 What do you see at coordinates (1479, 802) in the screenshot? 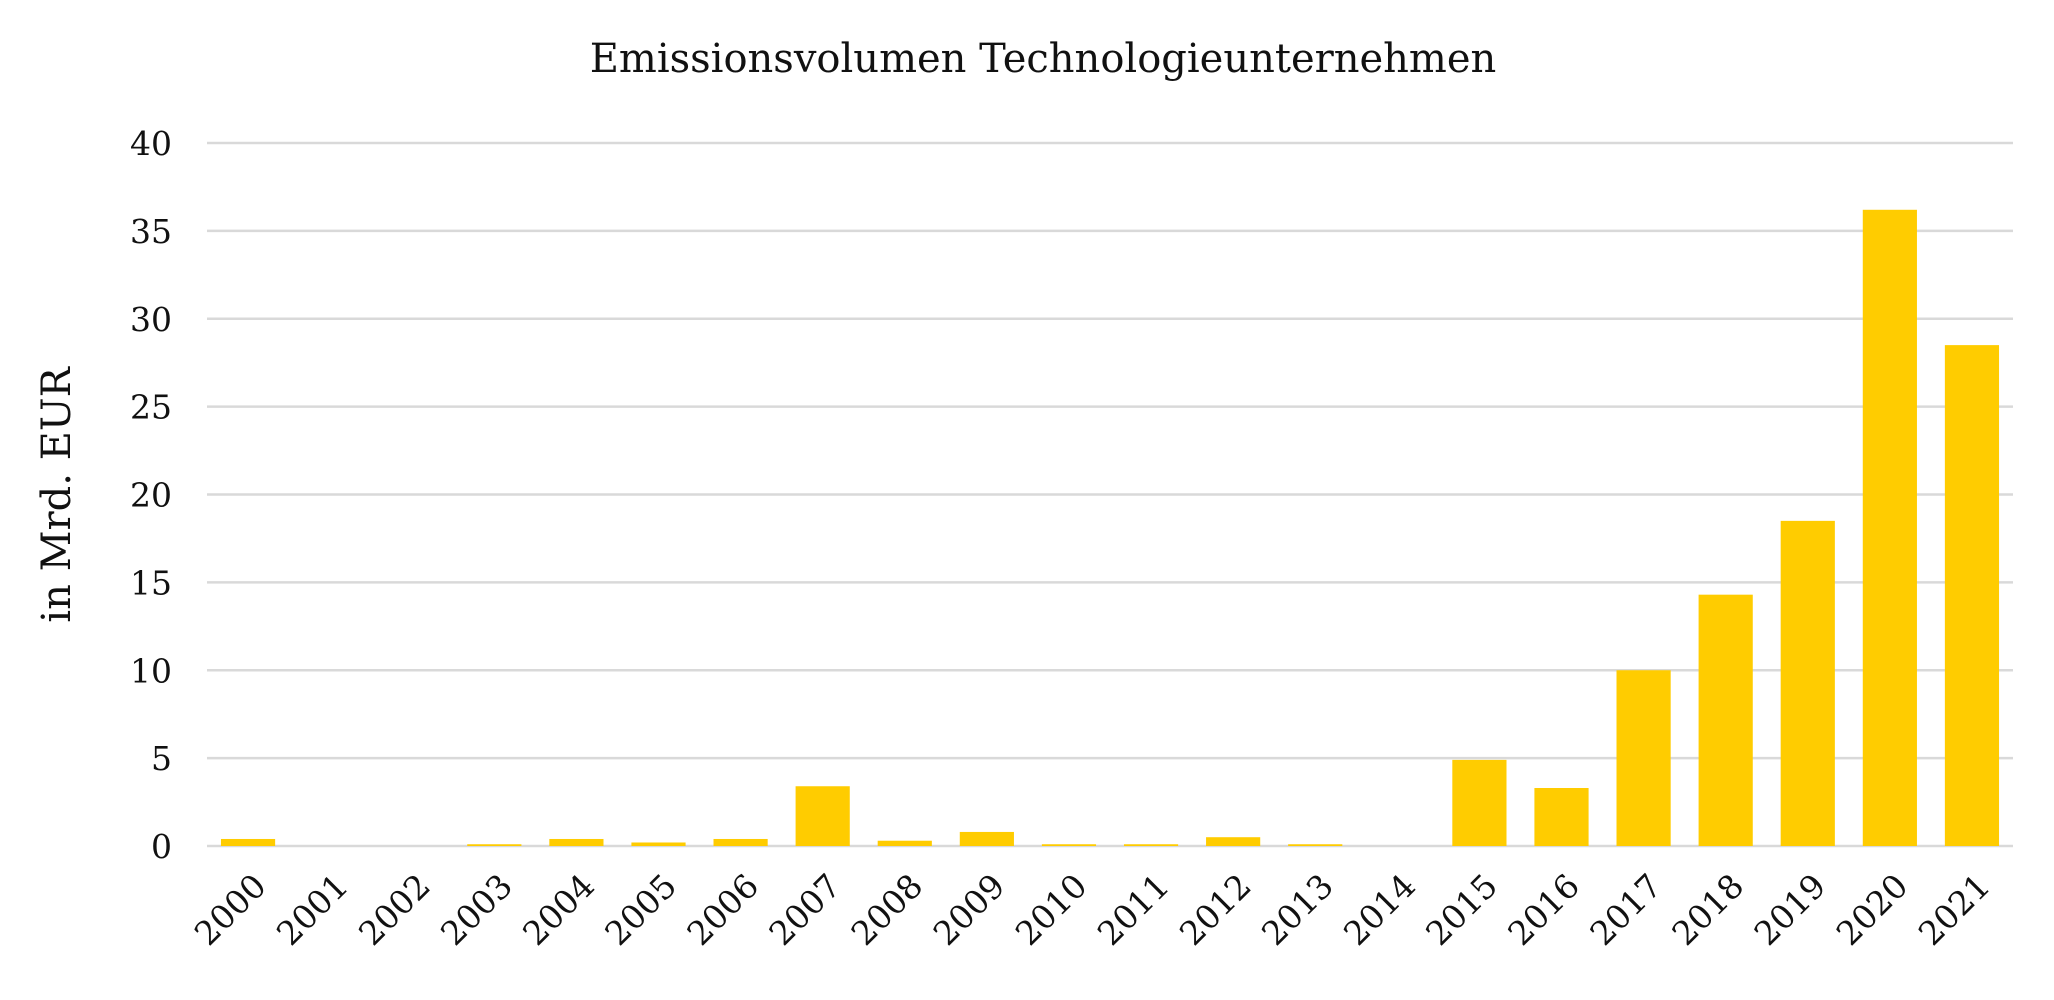
I see `bar-2015` at bounding box center [1479, 802].